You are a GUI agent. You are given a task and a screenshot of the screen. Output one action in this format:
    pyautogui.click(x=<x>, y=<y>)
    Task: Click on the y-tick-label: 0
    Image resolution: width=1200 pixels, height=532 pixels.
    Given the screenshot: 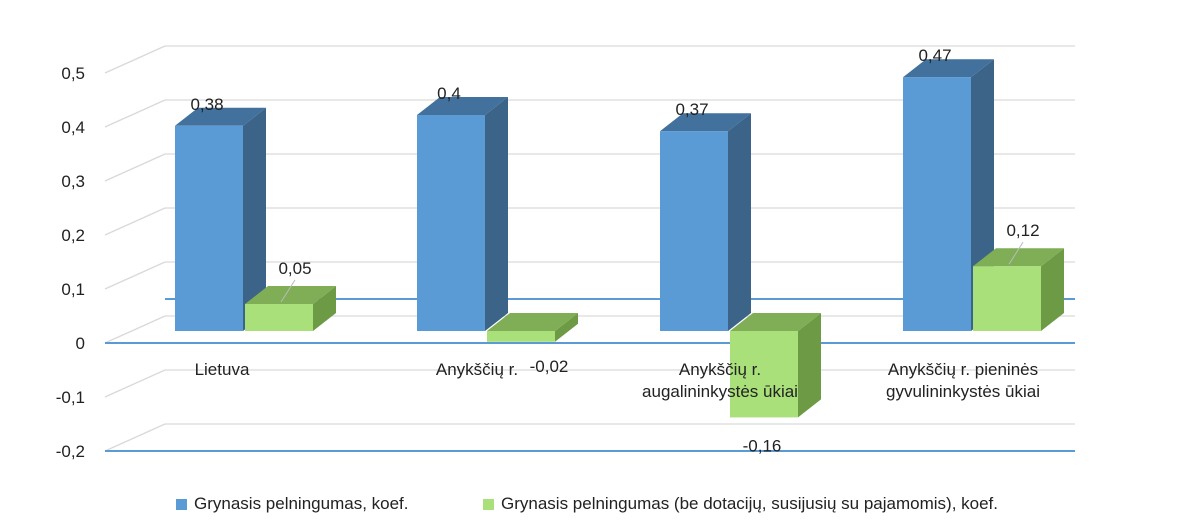 What is the action you would take?
    pyautogui.click(x=80, y=343)
    